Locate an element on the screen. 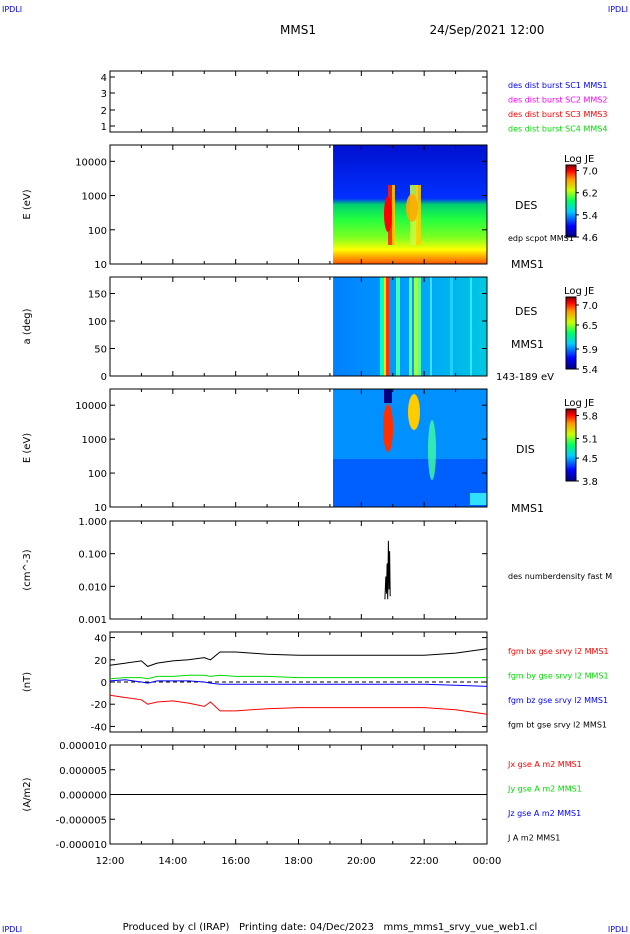 This screenshot has width=630, height=934. des-energy-colorbar is located at coordinates (571, 201).